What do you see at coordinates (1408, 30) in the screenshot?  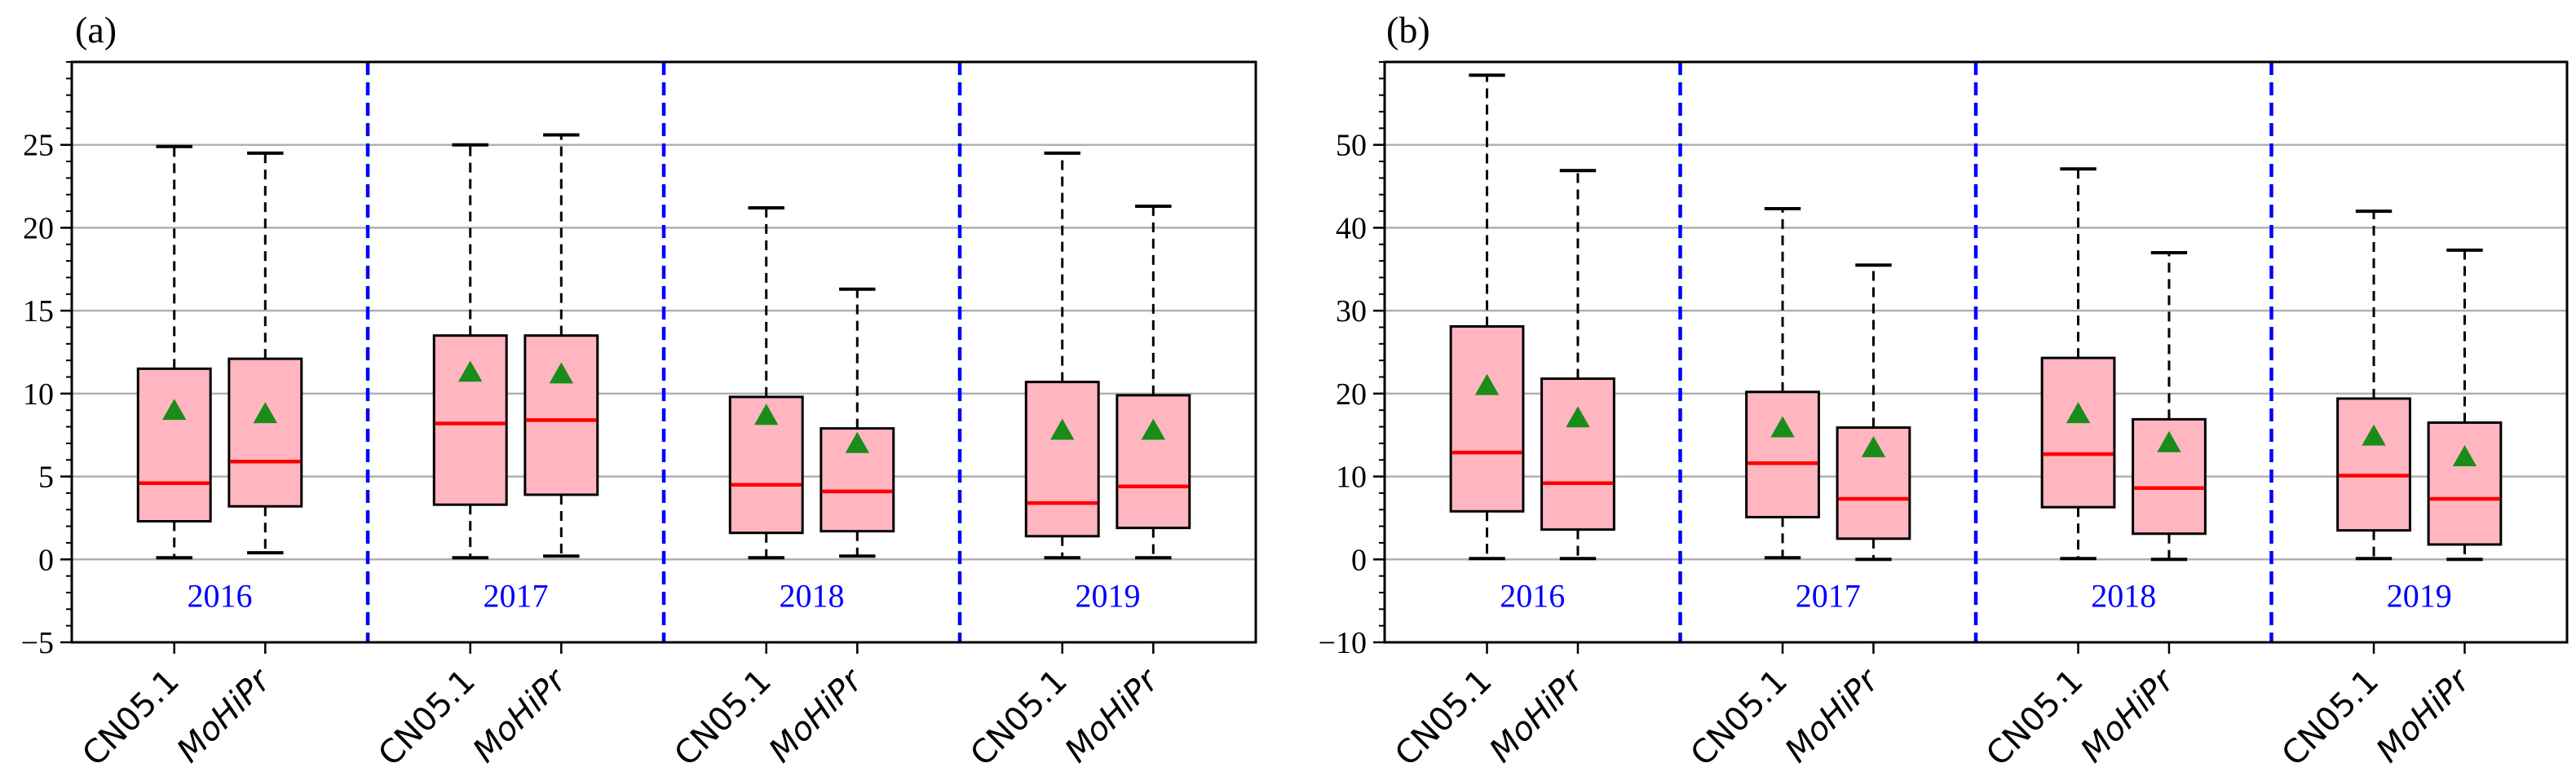 I see `panel-label: (b)` at bounding box center [1408, 30].